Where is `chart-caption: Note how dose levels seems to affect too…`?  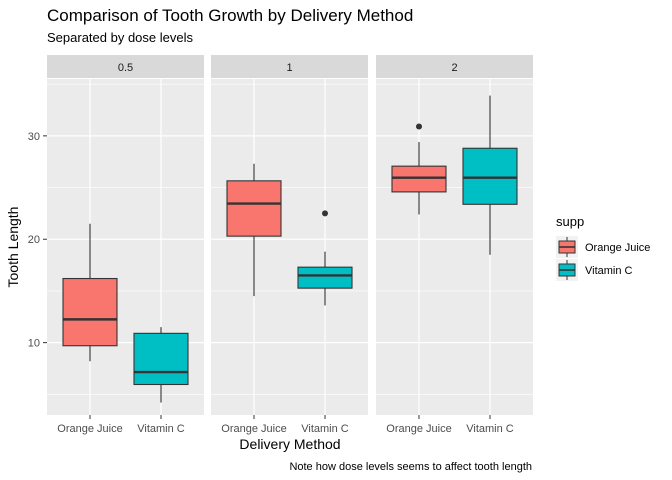 chart-caption: Note how dose levels seems to affect too… is located at coordinates (410, 467).